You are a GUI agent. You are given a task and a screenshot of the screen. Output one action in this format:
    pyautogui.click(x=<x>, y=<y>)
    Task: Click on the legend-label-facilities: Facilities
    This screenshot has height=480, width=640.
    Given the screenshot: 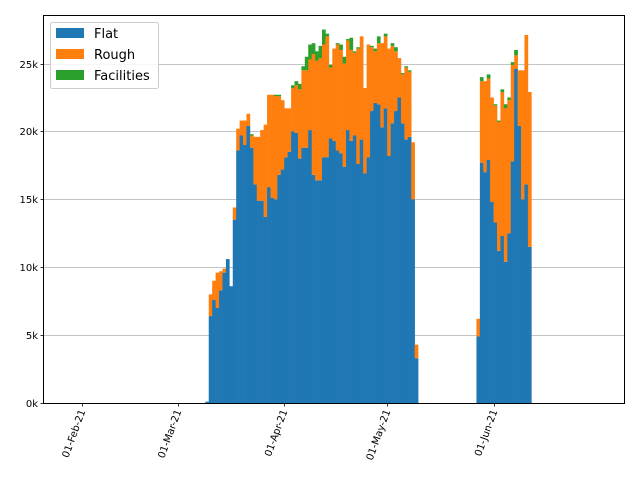 What is the action you would take?
    pyautogui.click(x=122, y=76)
    